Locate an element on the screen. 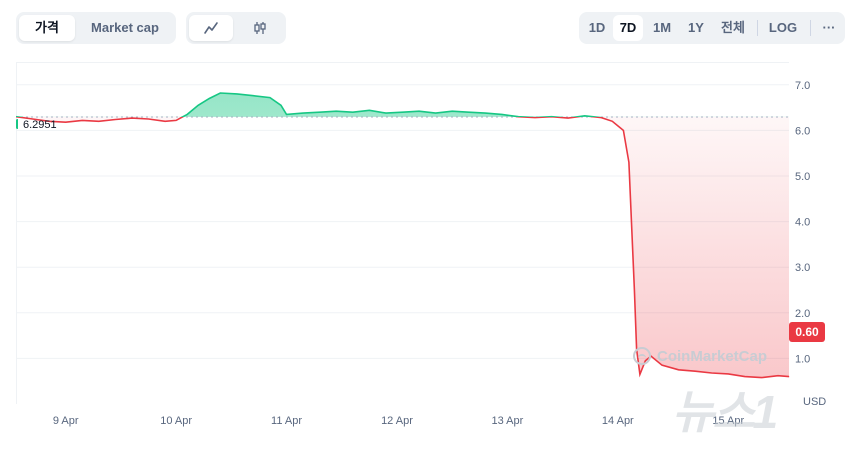  current-price-flag: 0.60 is located at coordinates (807, 332).